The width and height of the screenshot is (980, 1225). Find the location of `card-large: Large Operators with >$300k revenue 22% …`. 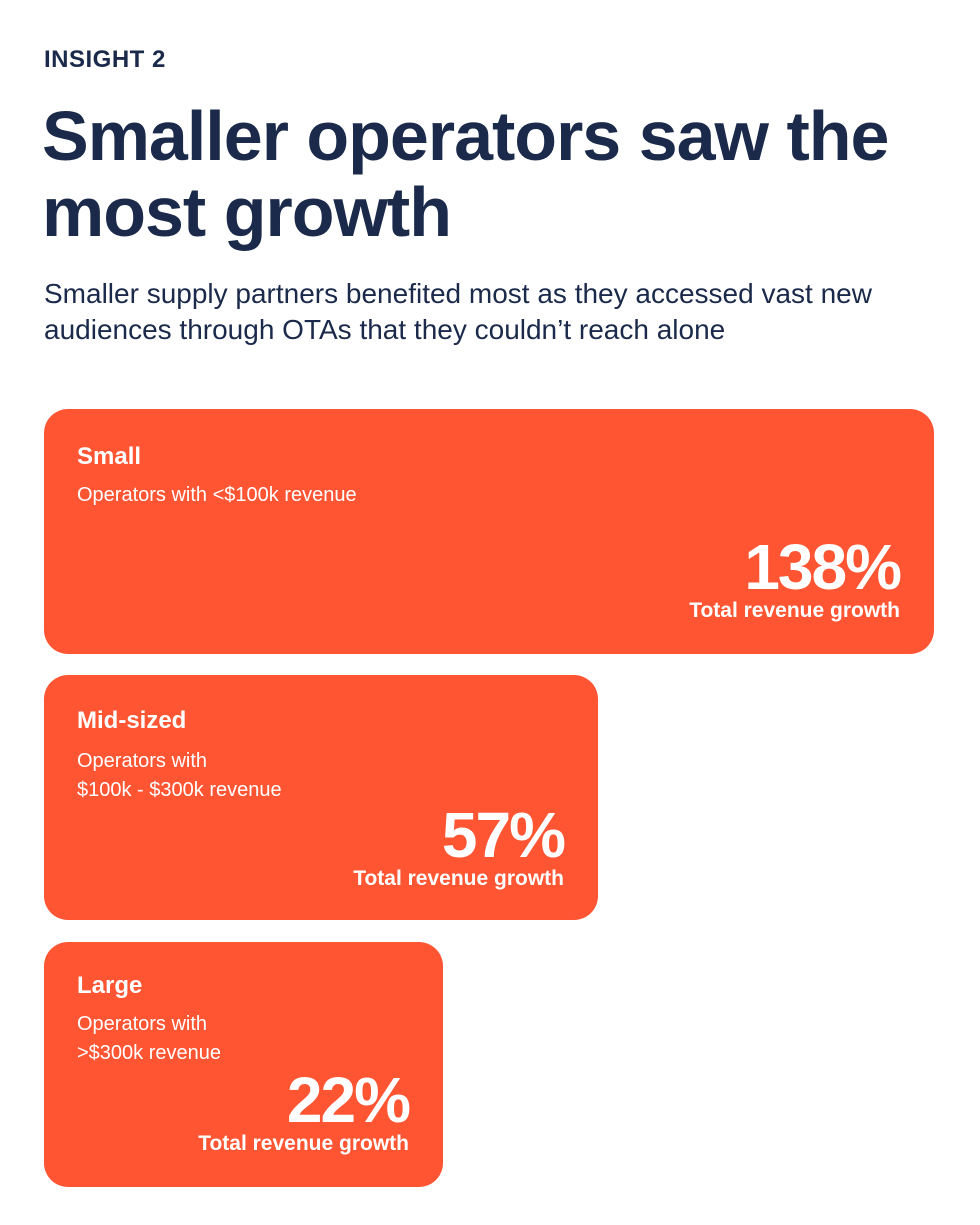

card-large: Large Operators with >$300k revenue 22% … is located at coordinates (243, 1064).